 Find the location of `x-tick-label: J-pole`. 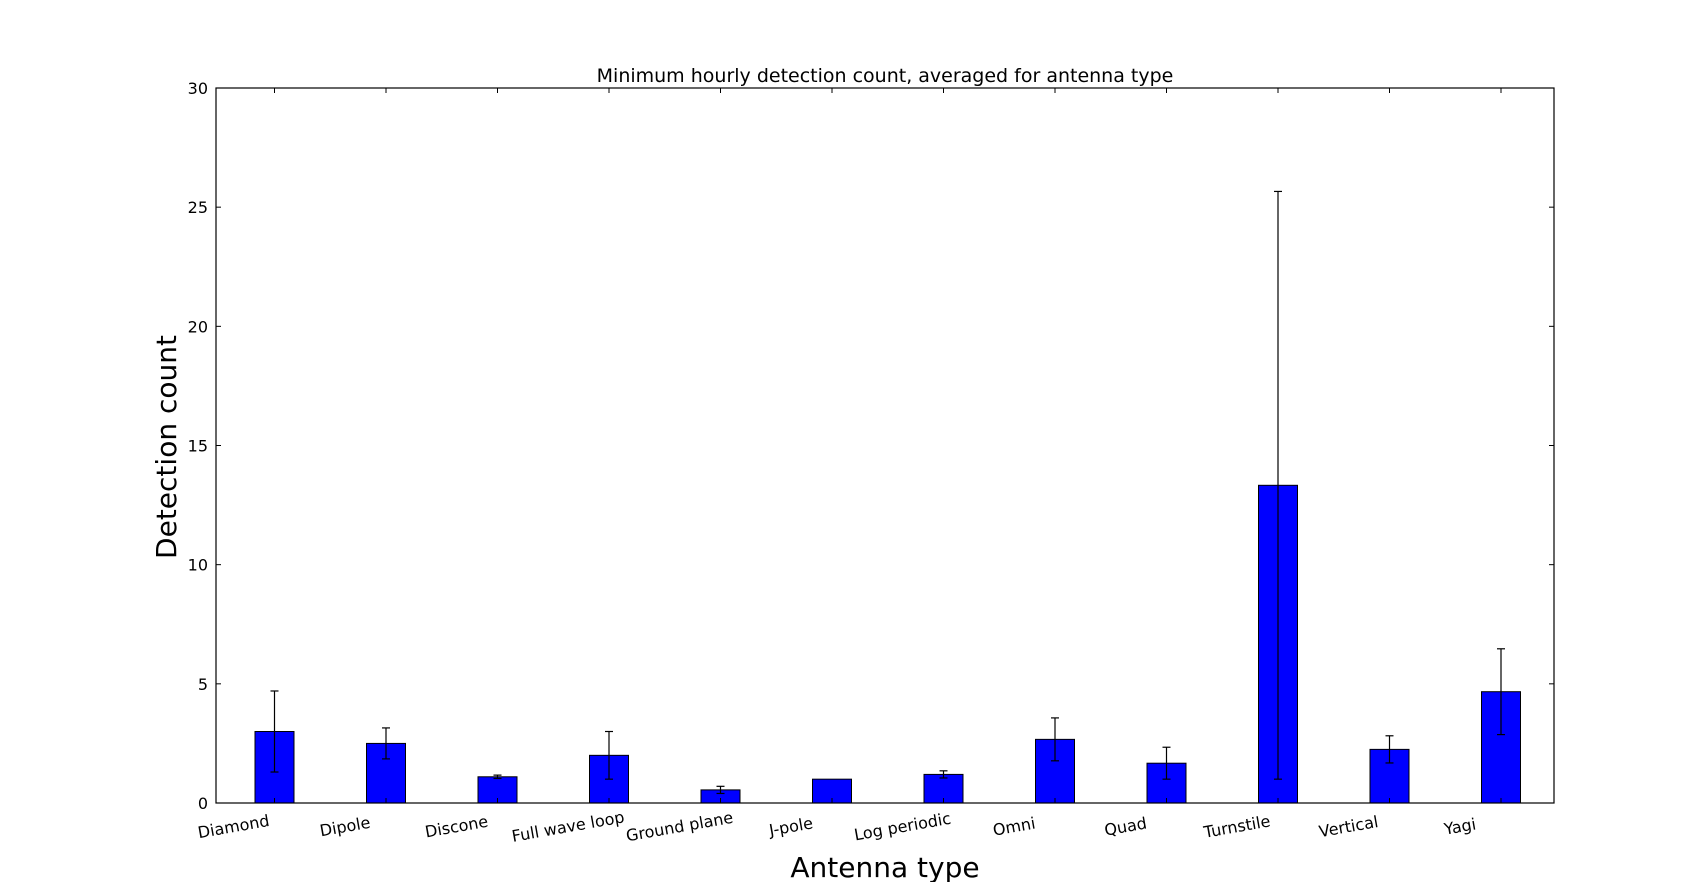

x-tick-label: J-pole is located at coordinates (791, 826).